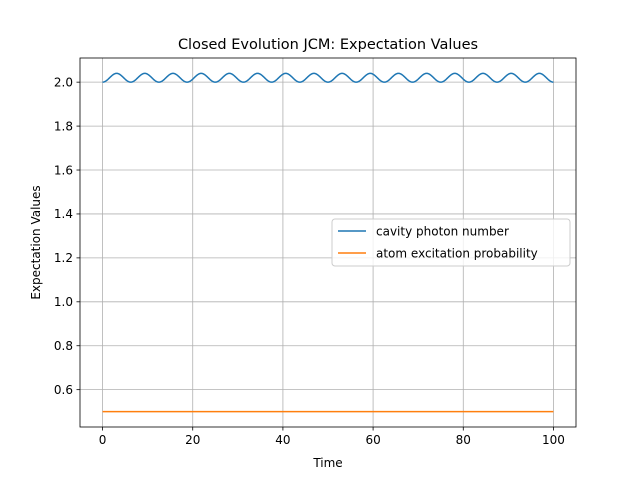 Image resolution: width=640 pixels, height=480 pixels. What do you see at coordinates (63, 82) in the screenshot?
I see `y-tick-label: 2.0` at bounding box center [63, 82].